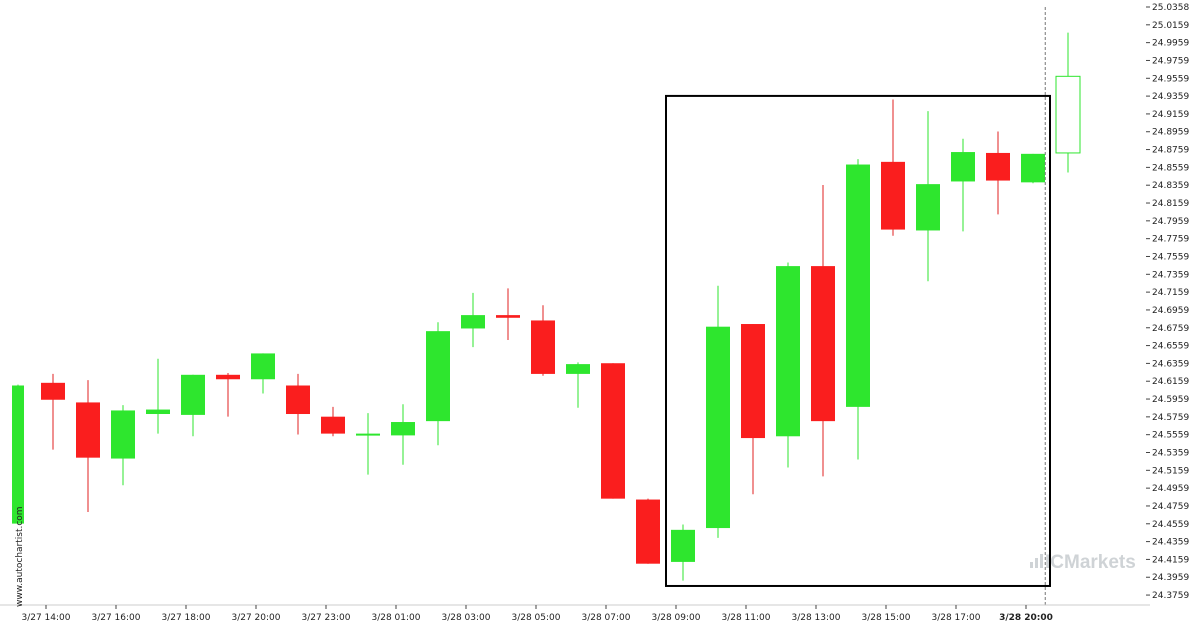 This screenshot has width=1200, height=630. I want to click on y-tick-label: 24.7159, so click(1170, 293).